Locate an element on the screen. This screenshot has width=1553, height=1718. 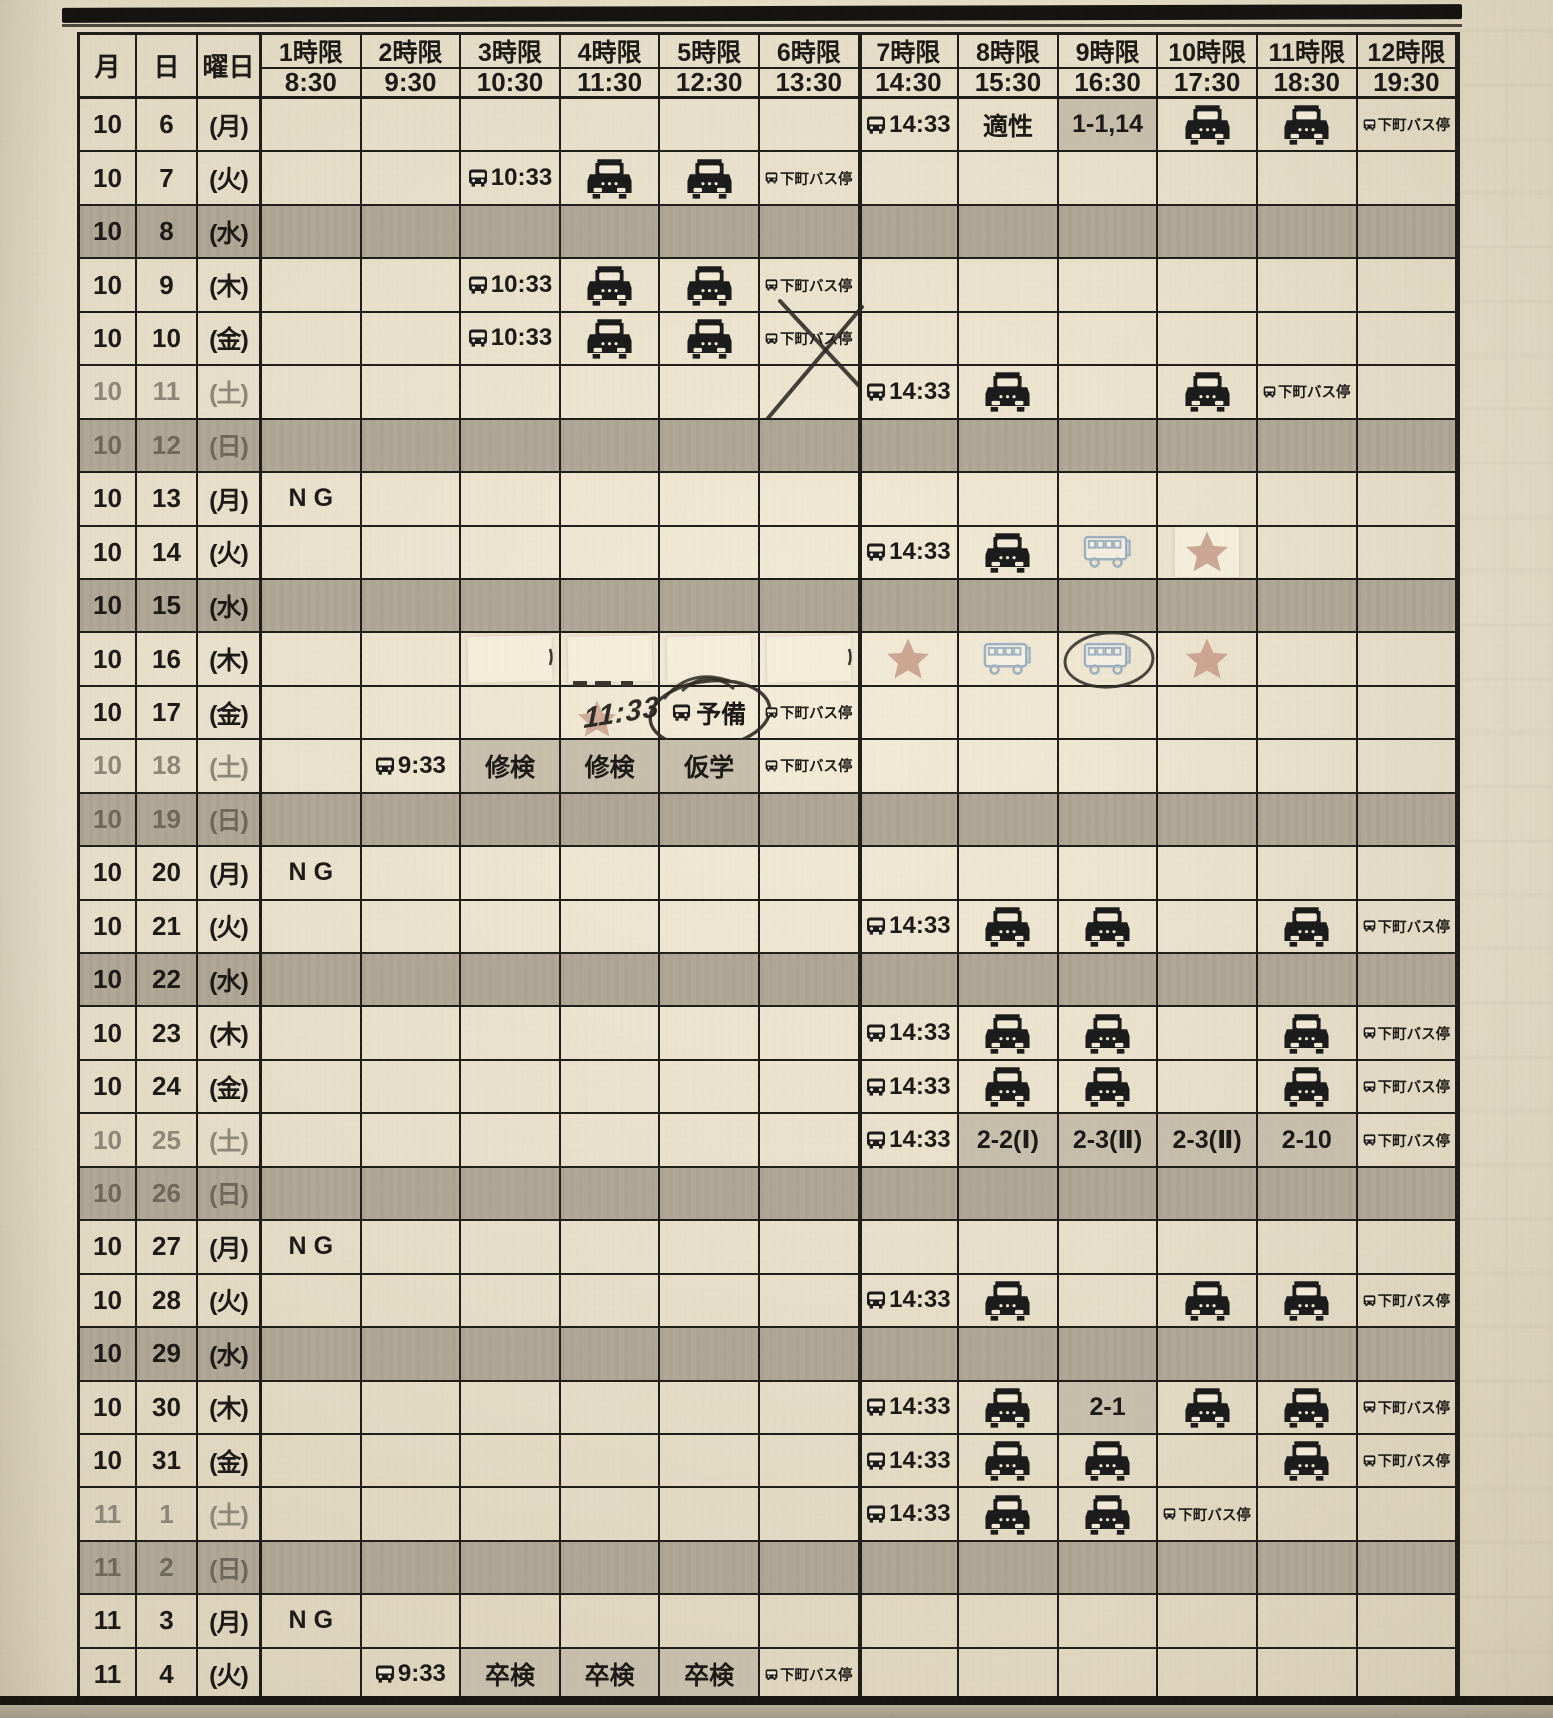
pickup-bus-time: 14:33 is located at coordinates (908, 552).